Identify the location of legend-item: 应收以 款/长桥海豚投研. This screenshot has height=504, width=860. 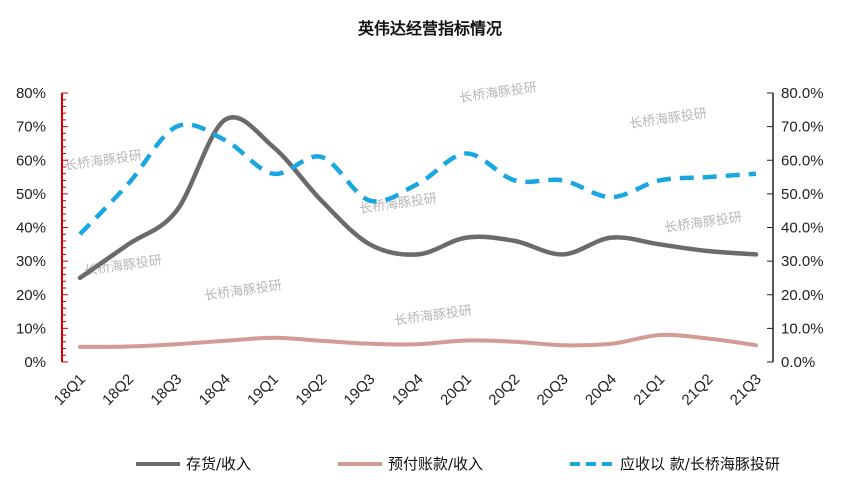
(675, 464).